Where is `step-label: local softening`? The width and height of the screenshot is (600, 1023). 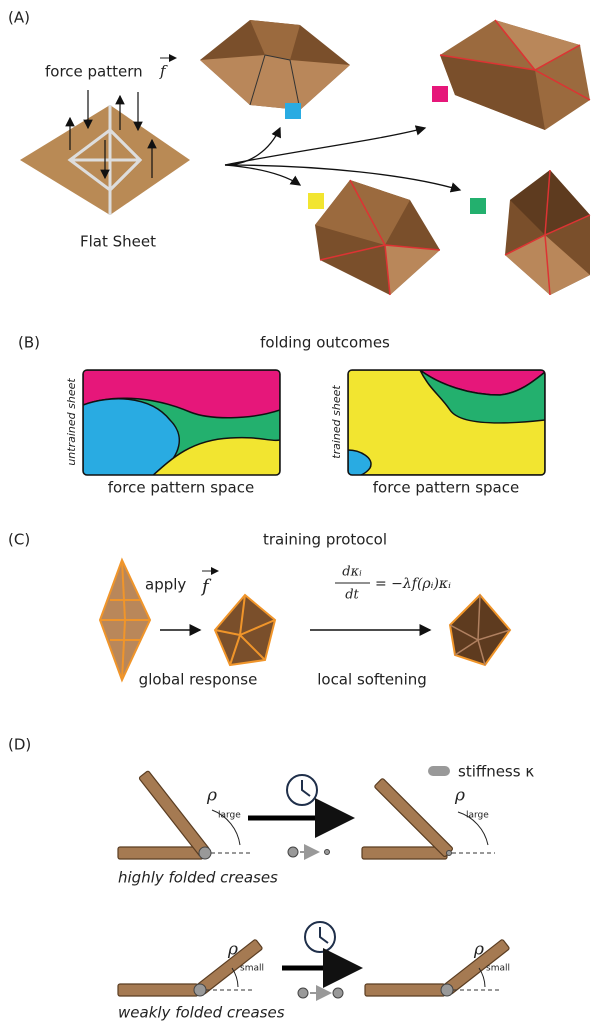
step-label: local softening is located at coordinates (372, 680).